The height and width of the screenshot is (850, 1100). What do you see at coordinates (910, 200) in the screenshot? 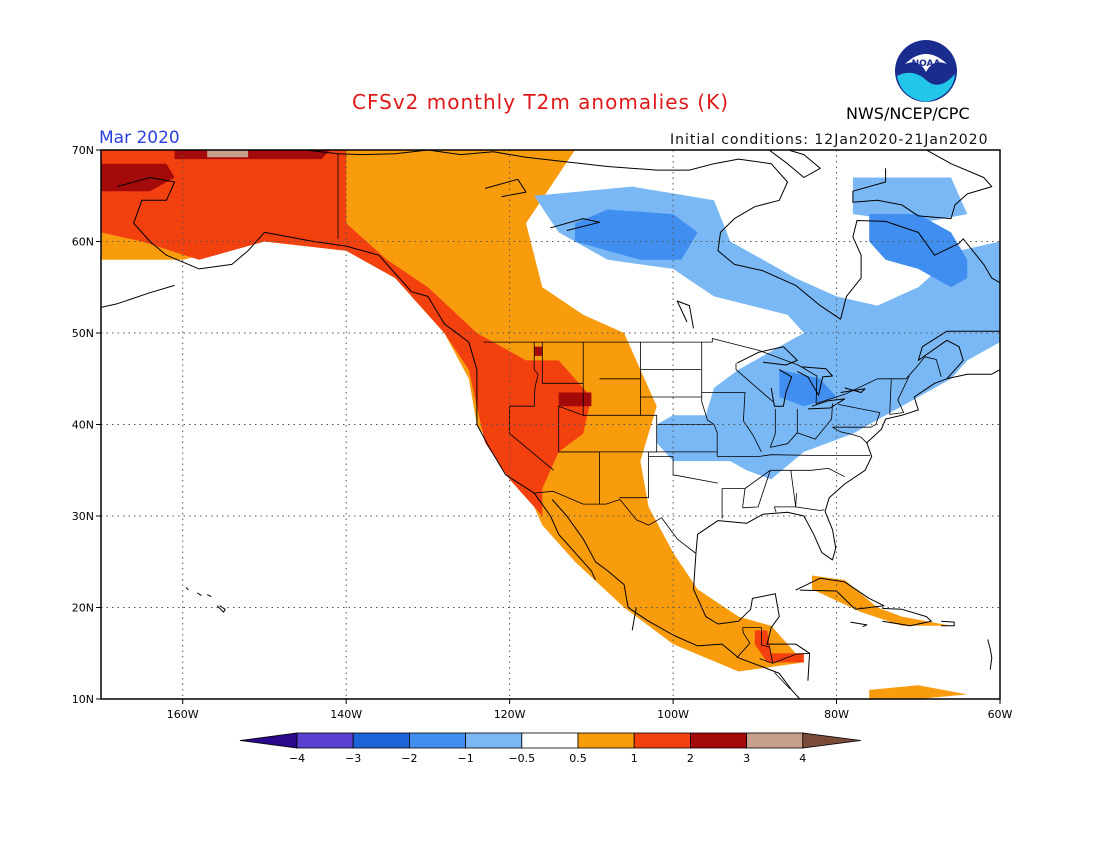
I see `anomaly-region--1--0.5` at bounding box center [910, 200].